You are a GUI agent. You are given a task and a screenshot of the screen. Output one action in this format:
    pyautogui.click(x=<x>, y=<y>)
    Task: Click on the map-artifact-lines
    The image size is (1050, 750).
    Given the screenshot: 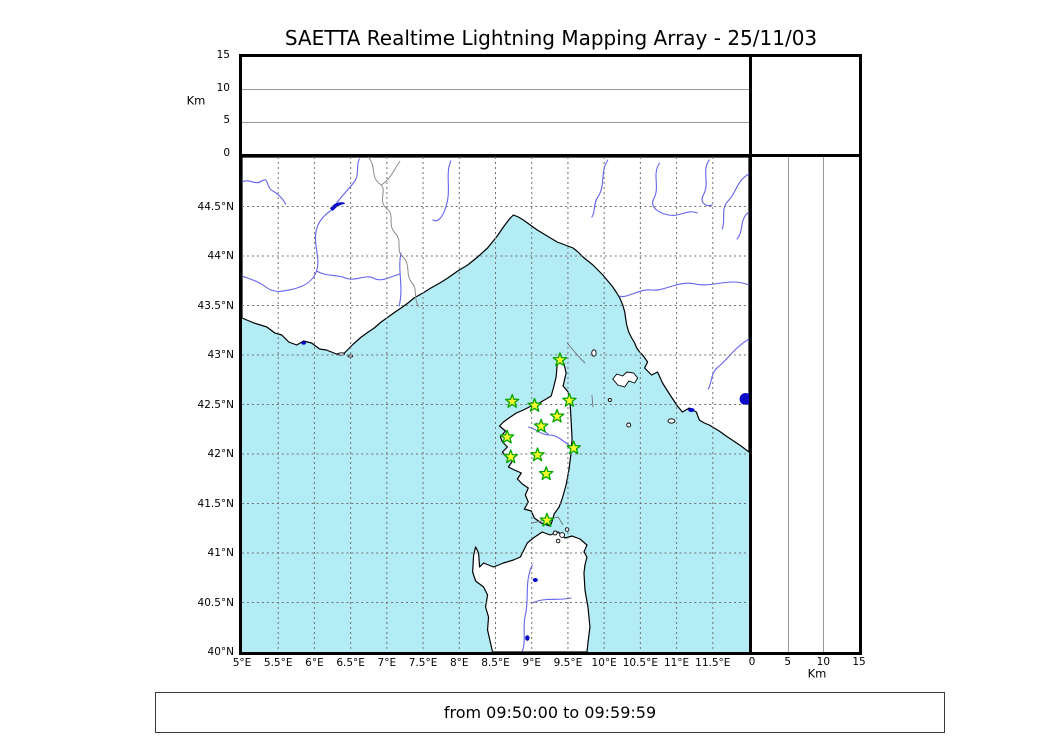 What is the action you would take?
    pyautogui.click(x=563, y=434)
    